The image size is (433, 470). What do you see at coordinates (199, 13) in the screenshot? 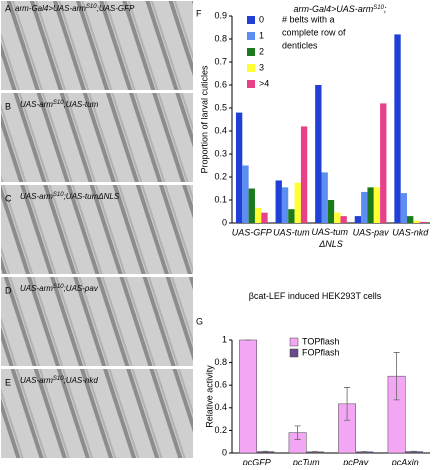
I see `panel-letter: F` at bounding box center [199, 13].